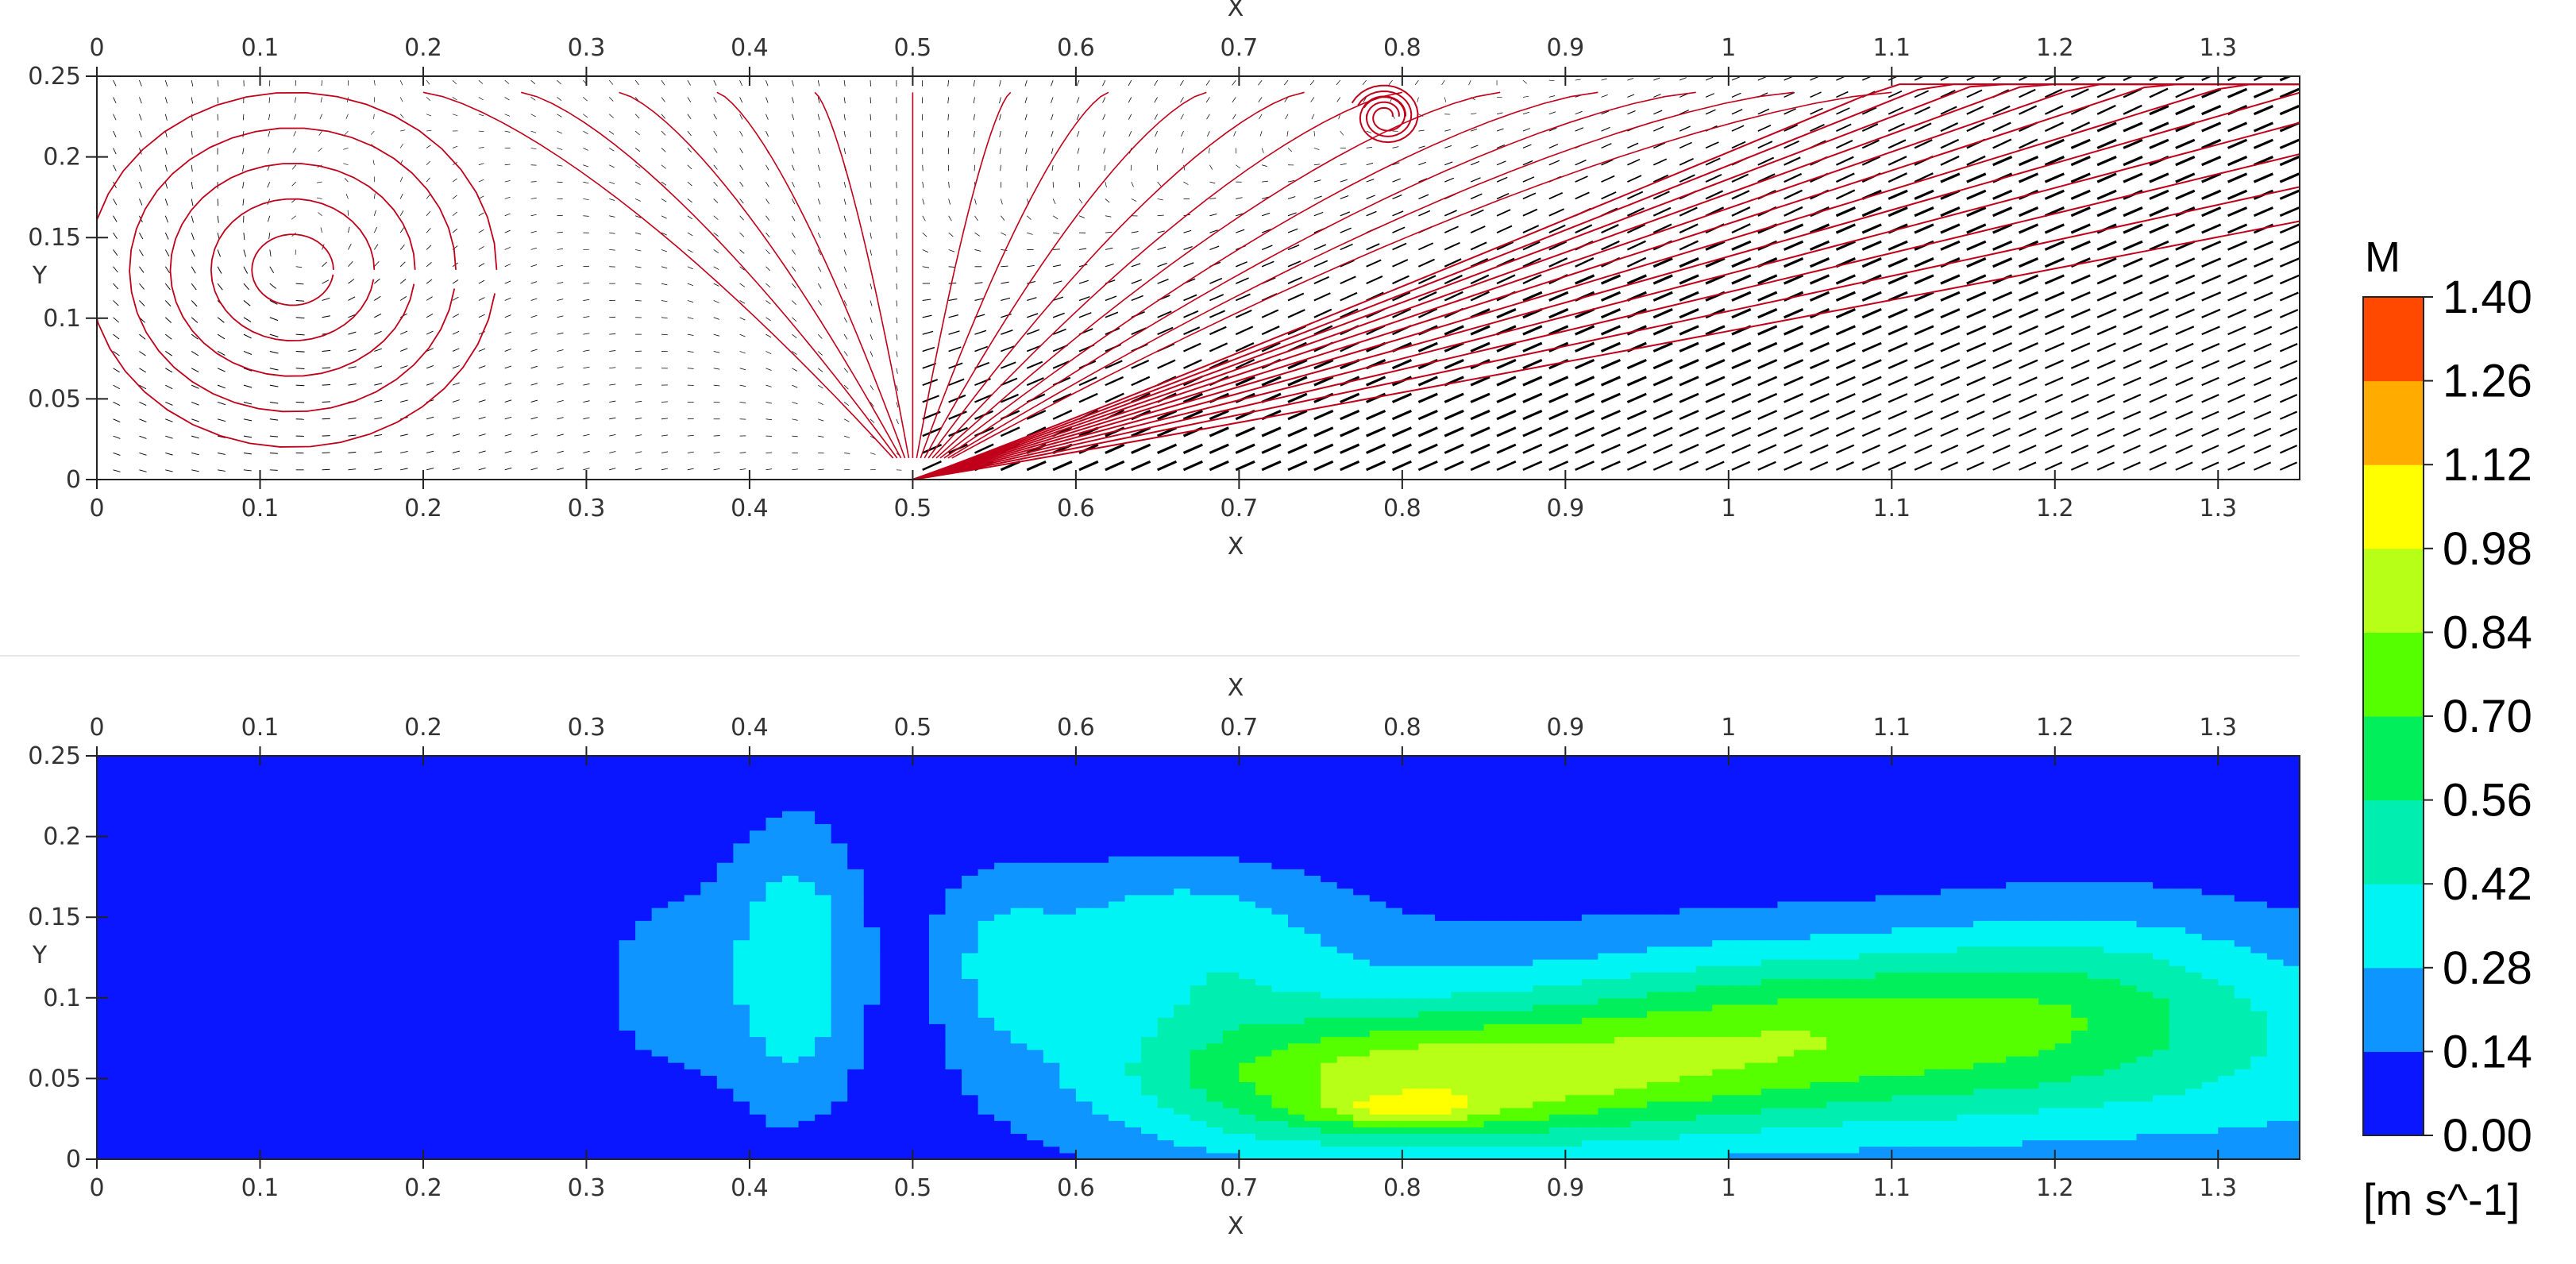 This screenshot has height=1264, width=2576. Describe the element at coordinates (54, 399) in the screenshot. I see `y-tick-label: 0.05` at that location.